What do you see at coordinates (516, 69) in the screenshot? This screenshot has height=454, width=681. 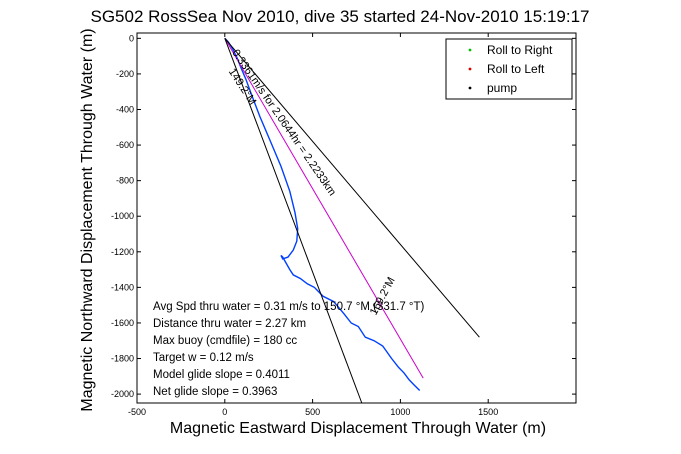 I see `legend-label: Roll to Left` at bounding box center [516, 69].